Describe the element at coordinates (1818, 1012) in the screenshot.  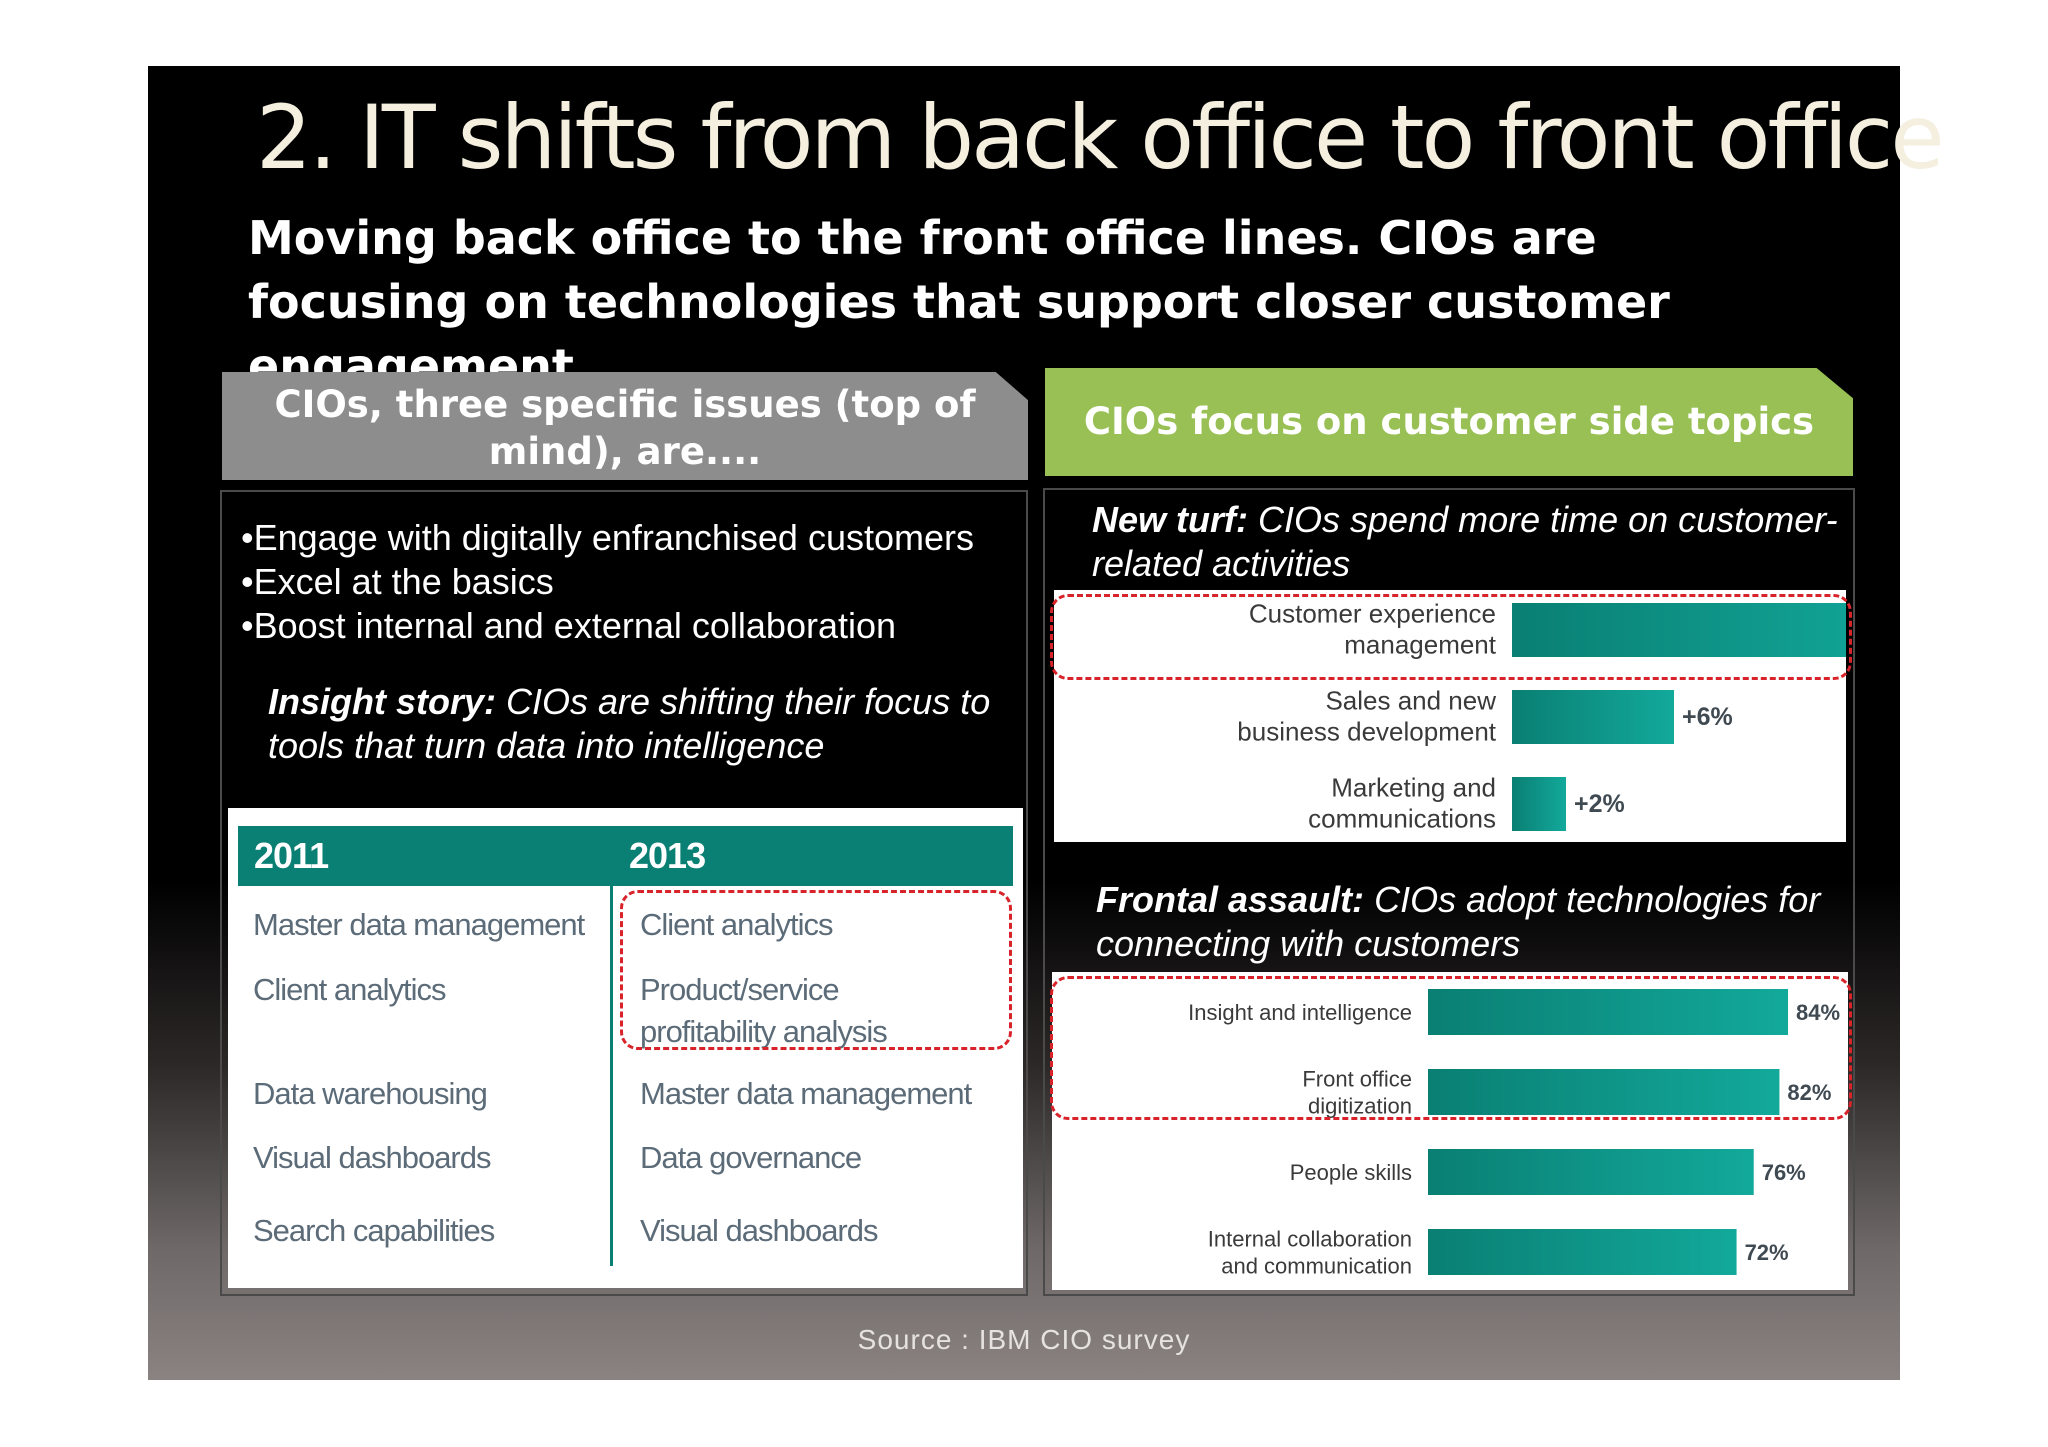
I see `data-label: 84%` at that location.